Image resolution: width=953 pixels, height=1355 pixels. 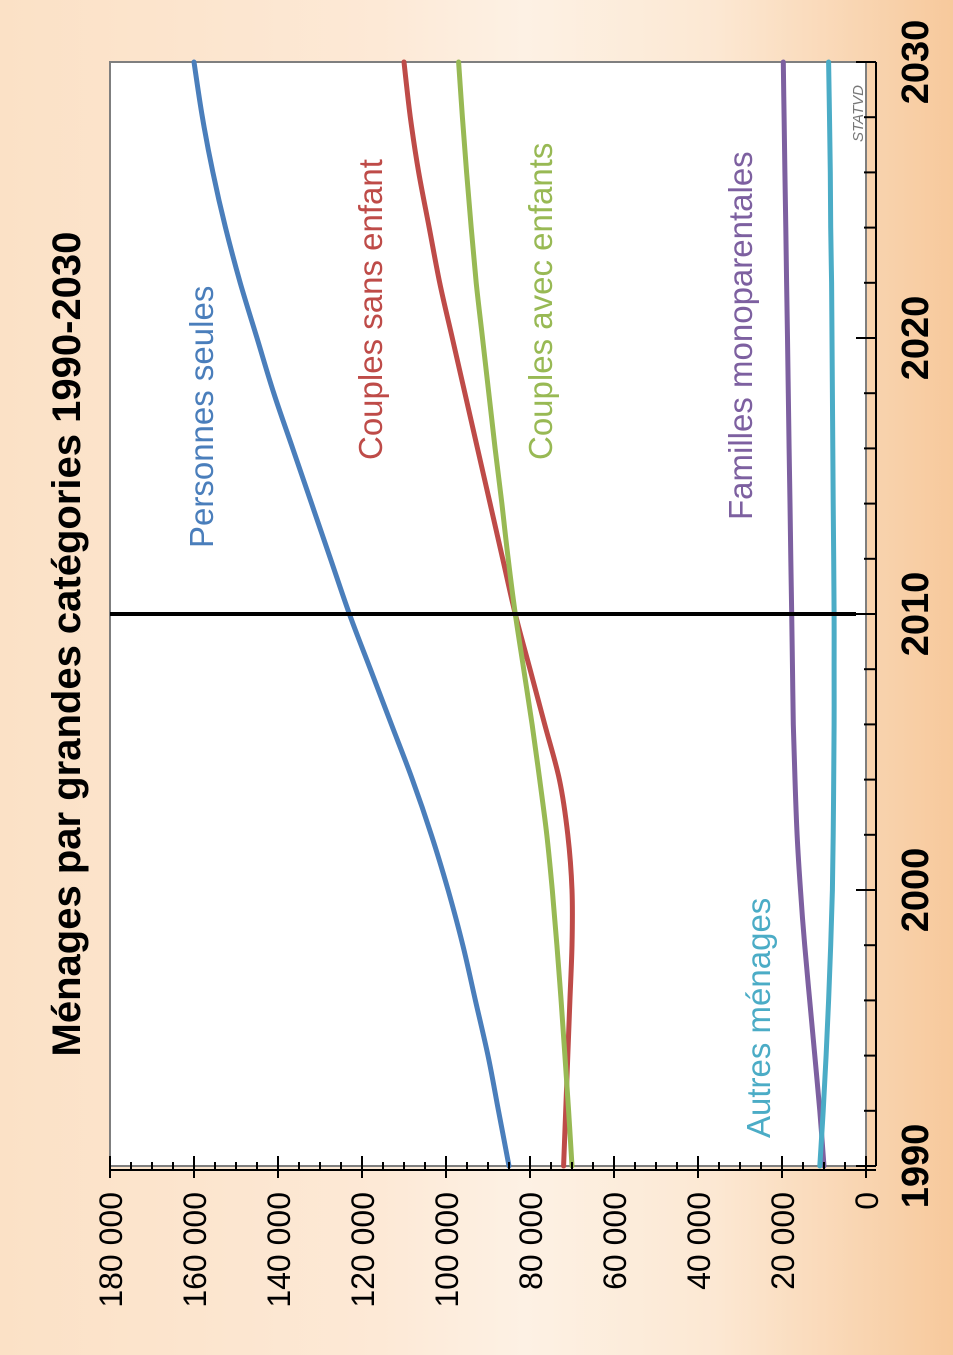 What do you see at coordinates (916, 890) in the screenshot?
I see `x-tick-label: 2000` at bounding box center [916, 890].